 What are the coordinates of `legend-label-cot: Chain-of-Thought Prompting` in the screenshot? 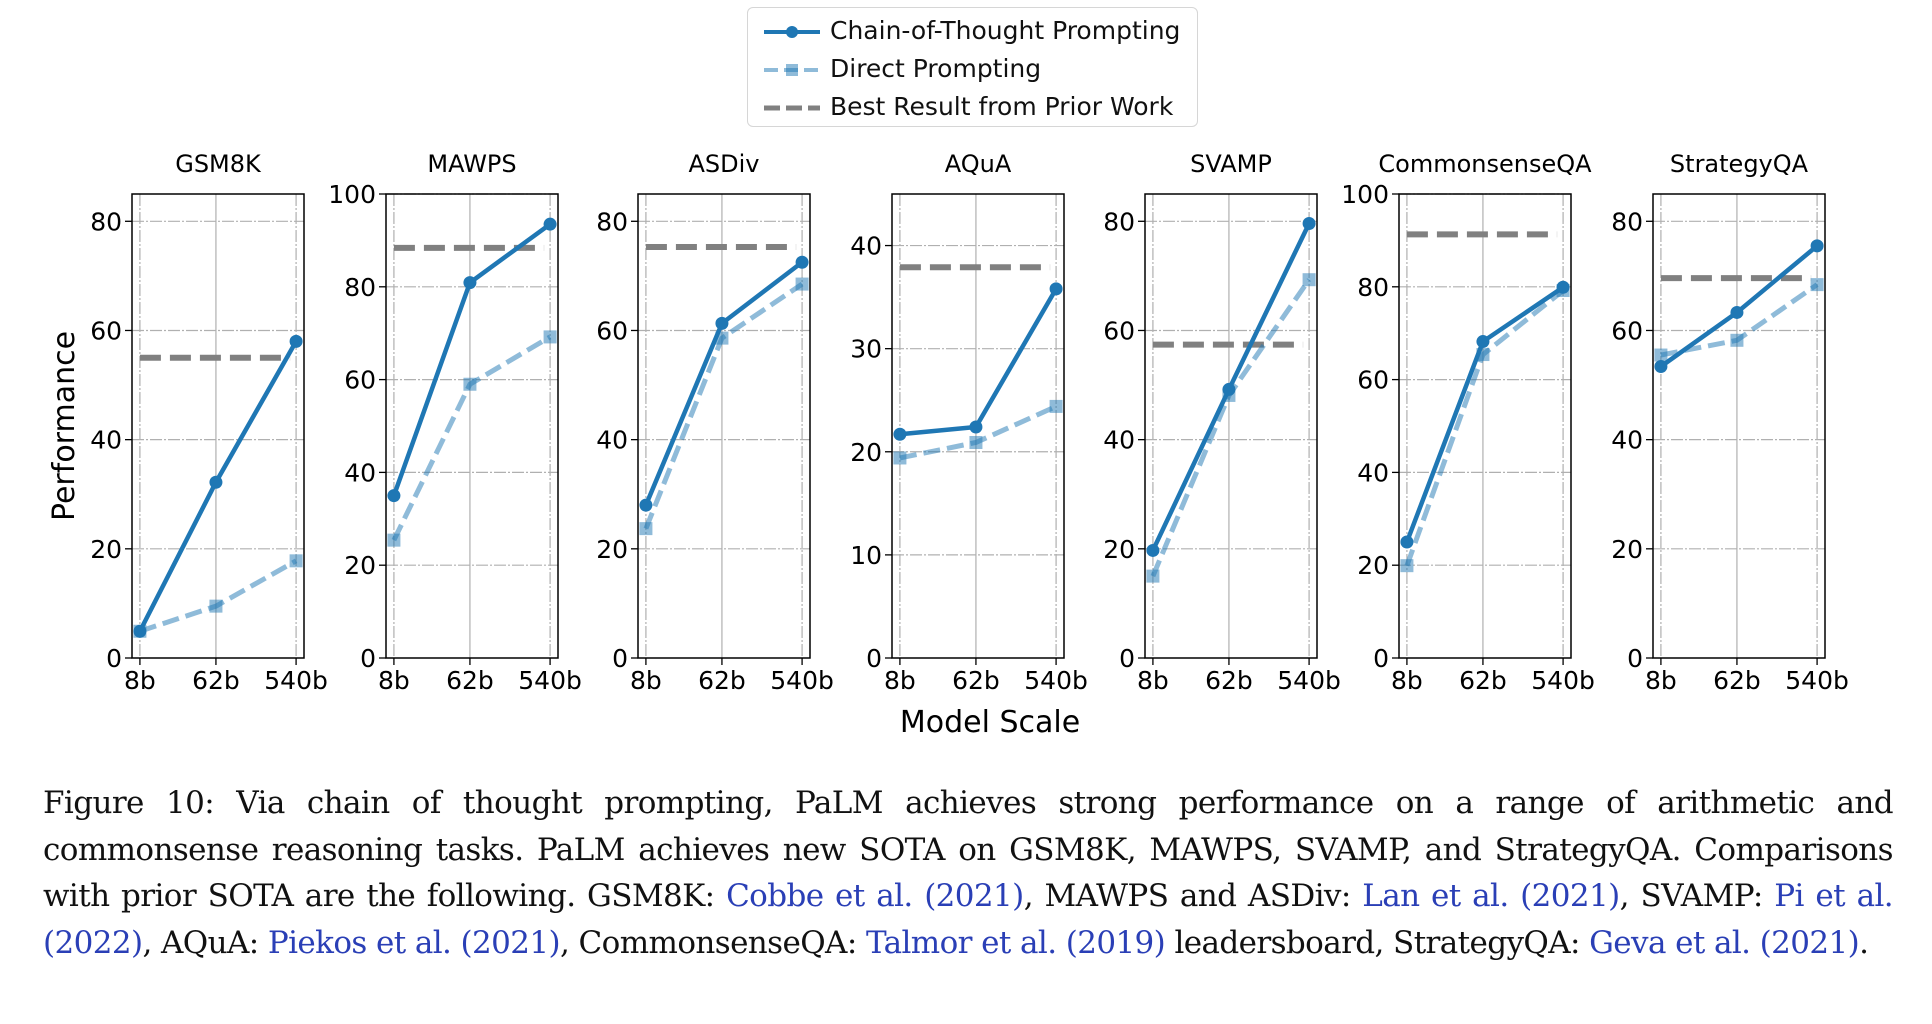 It's located at (1005, 30).